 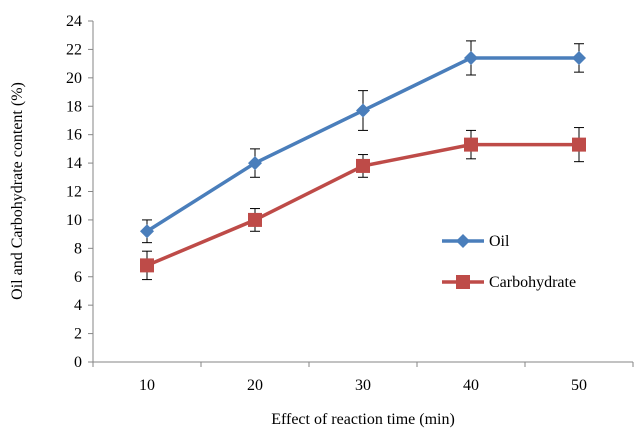 I want to click on x-axis-title: Effect of reaction time (min), so click(x=363, y=419).